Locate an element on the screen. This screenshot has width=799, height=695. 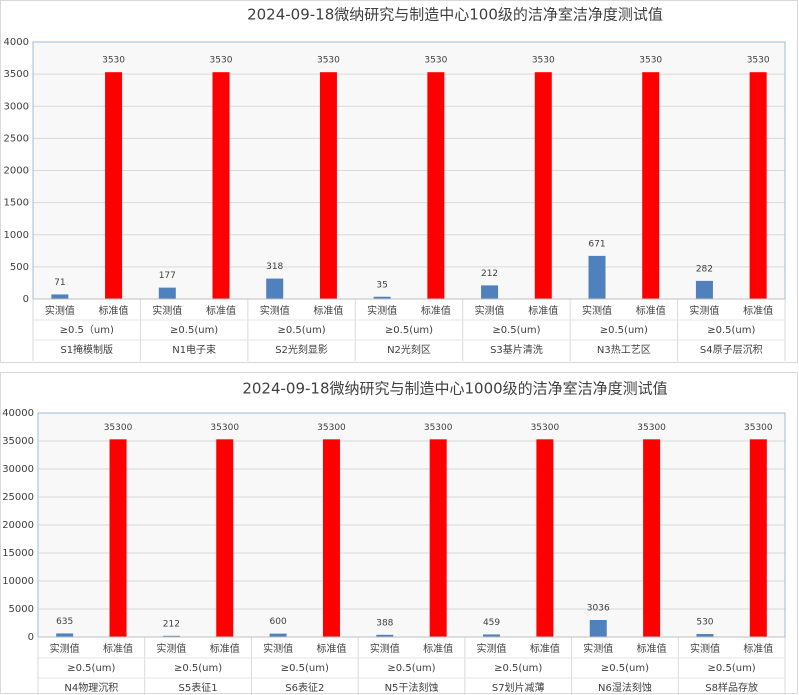
group-label: S8样品存放 is located at coordinates (731, 687).